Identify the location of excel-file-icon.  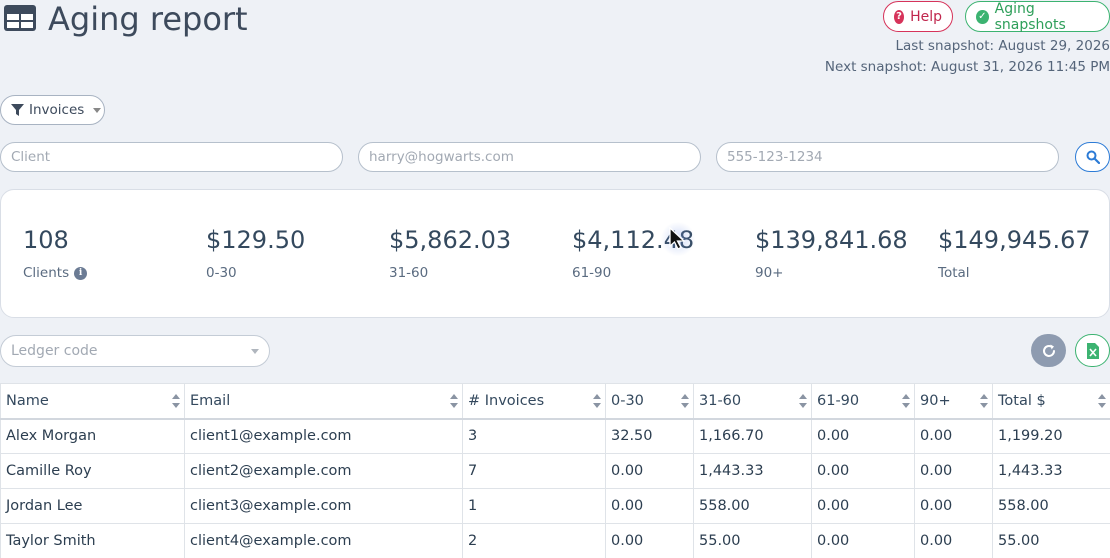
(1092, 350).